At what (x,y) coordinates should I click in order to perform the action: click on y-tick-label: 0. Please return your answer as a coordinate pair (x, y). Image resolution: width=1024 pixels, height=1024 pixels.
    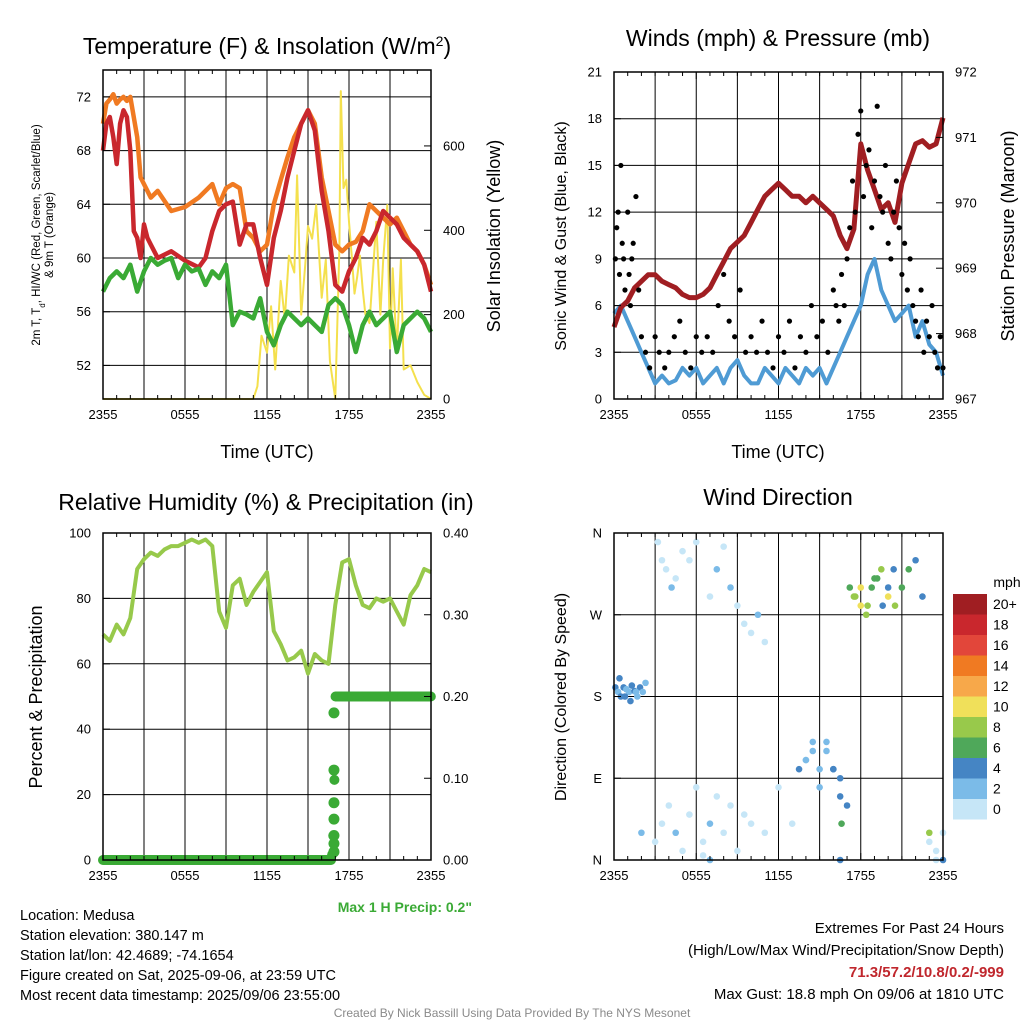
    Looking at the image, I should click on (598, 399).